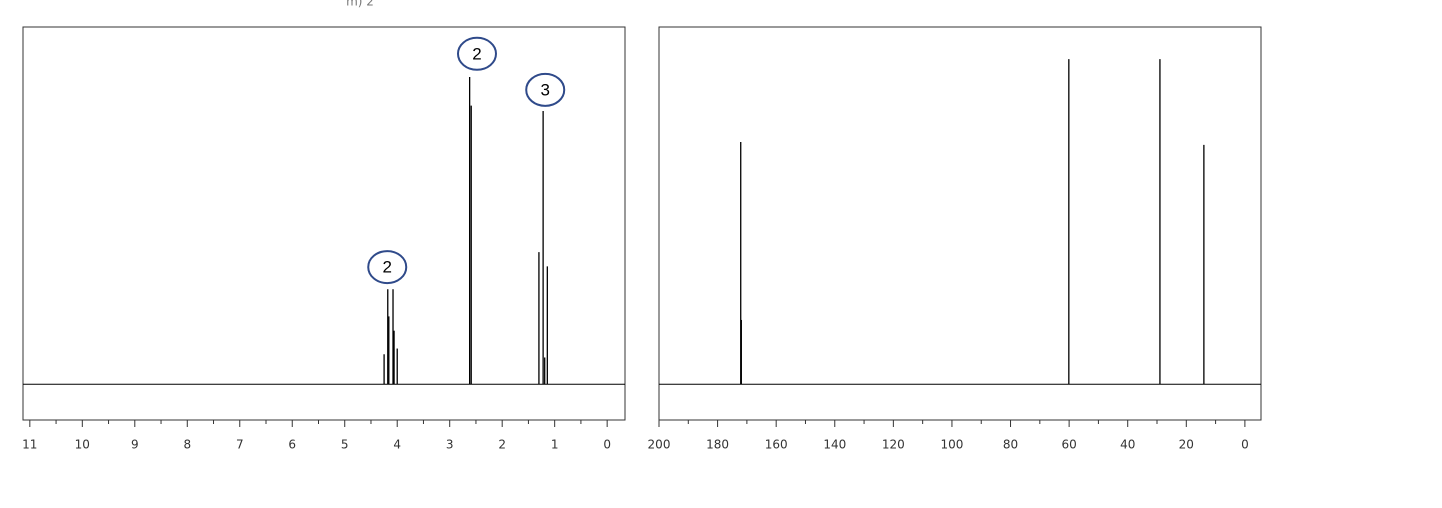  What do you see at coordinates (345, 445) in the screenshot?
I see `x-tick-label: 5` at bounding box center [345, 445].